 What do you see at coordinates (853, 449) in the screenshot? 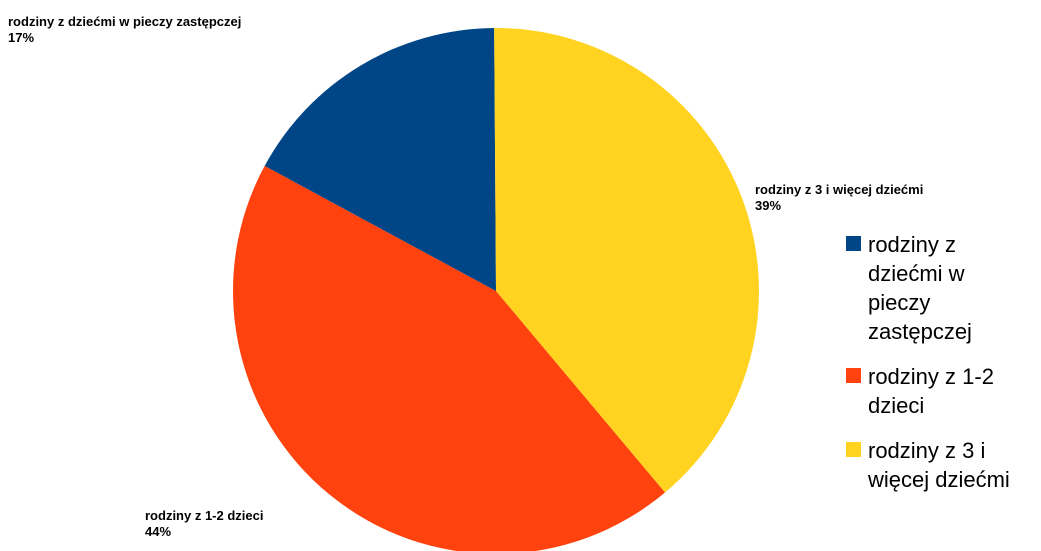
I see `legend-swatch-3-plus-children` at bounding box center [853, 449].